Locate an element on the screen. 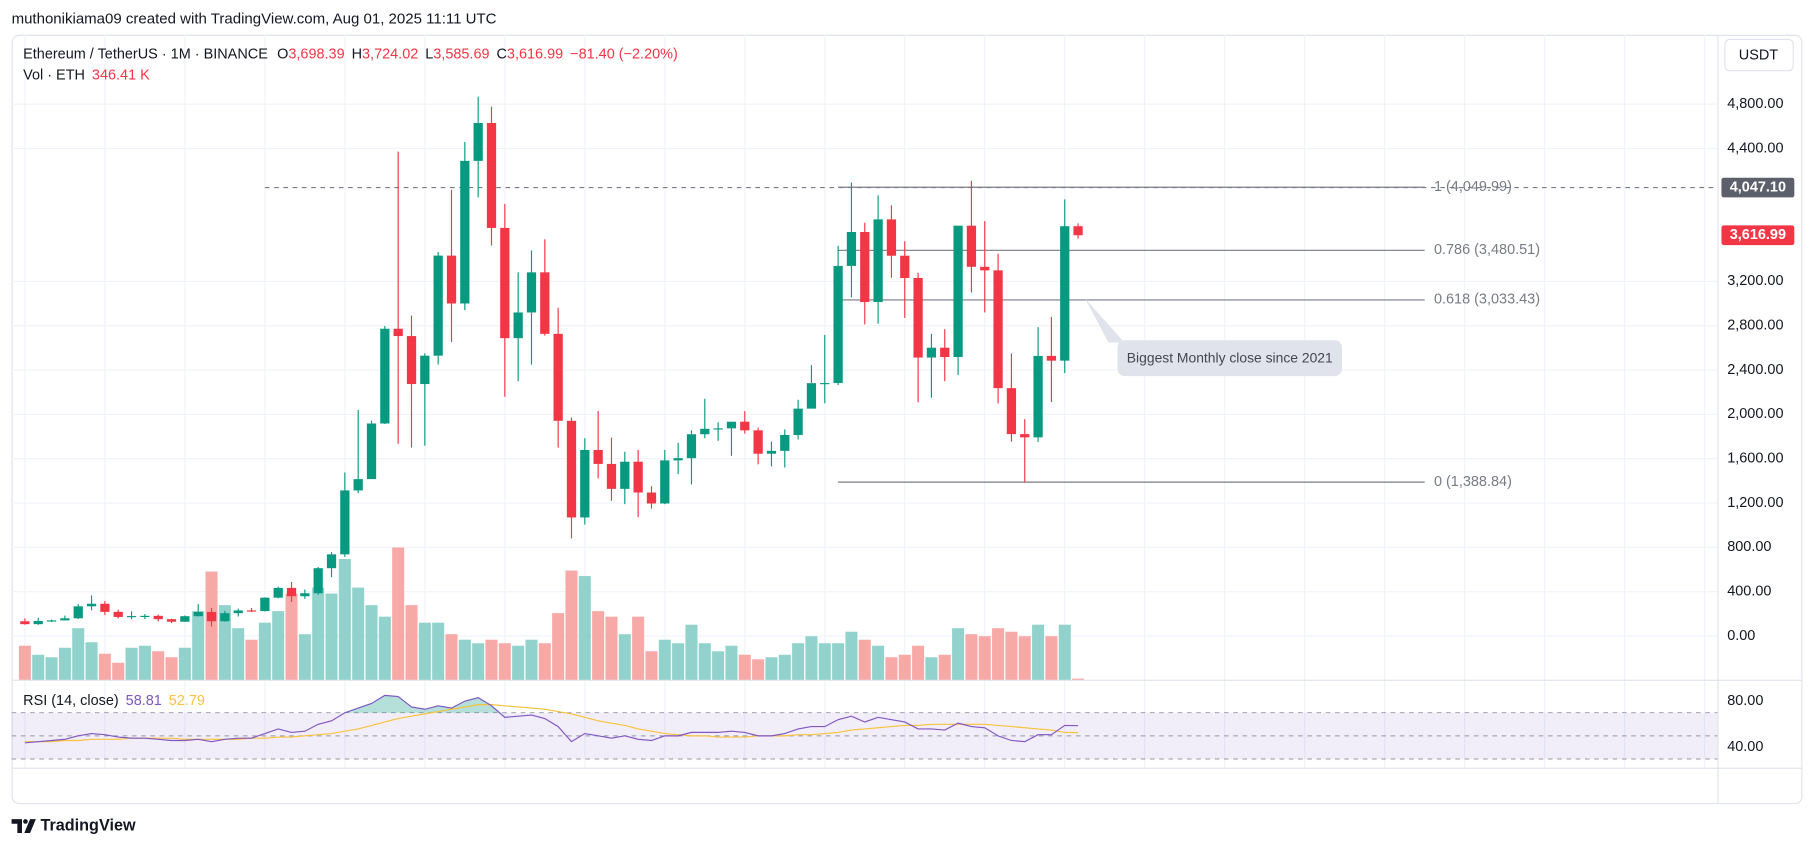 The width and height of the screenshot is (1814, 847). currency: USDT is located at coordinates (1759, 55).